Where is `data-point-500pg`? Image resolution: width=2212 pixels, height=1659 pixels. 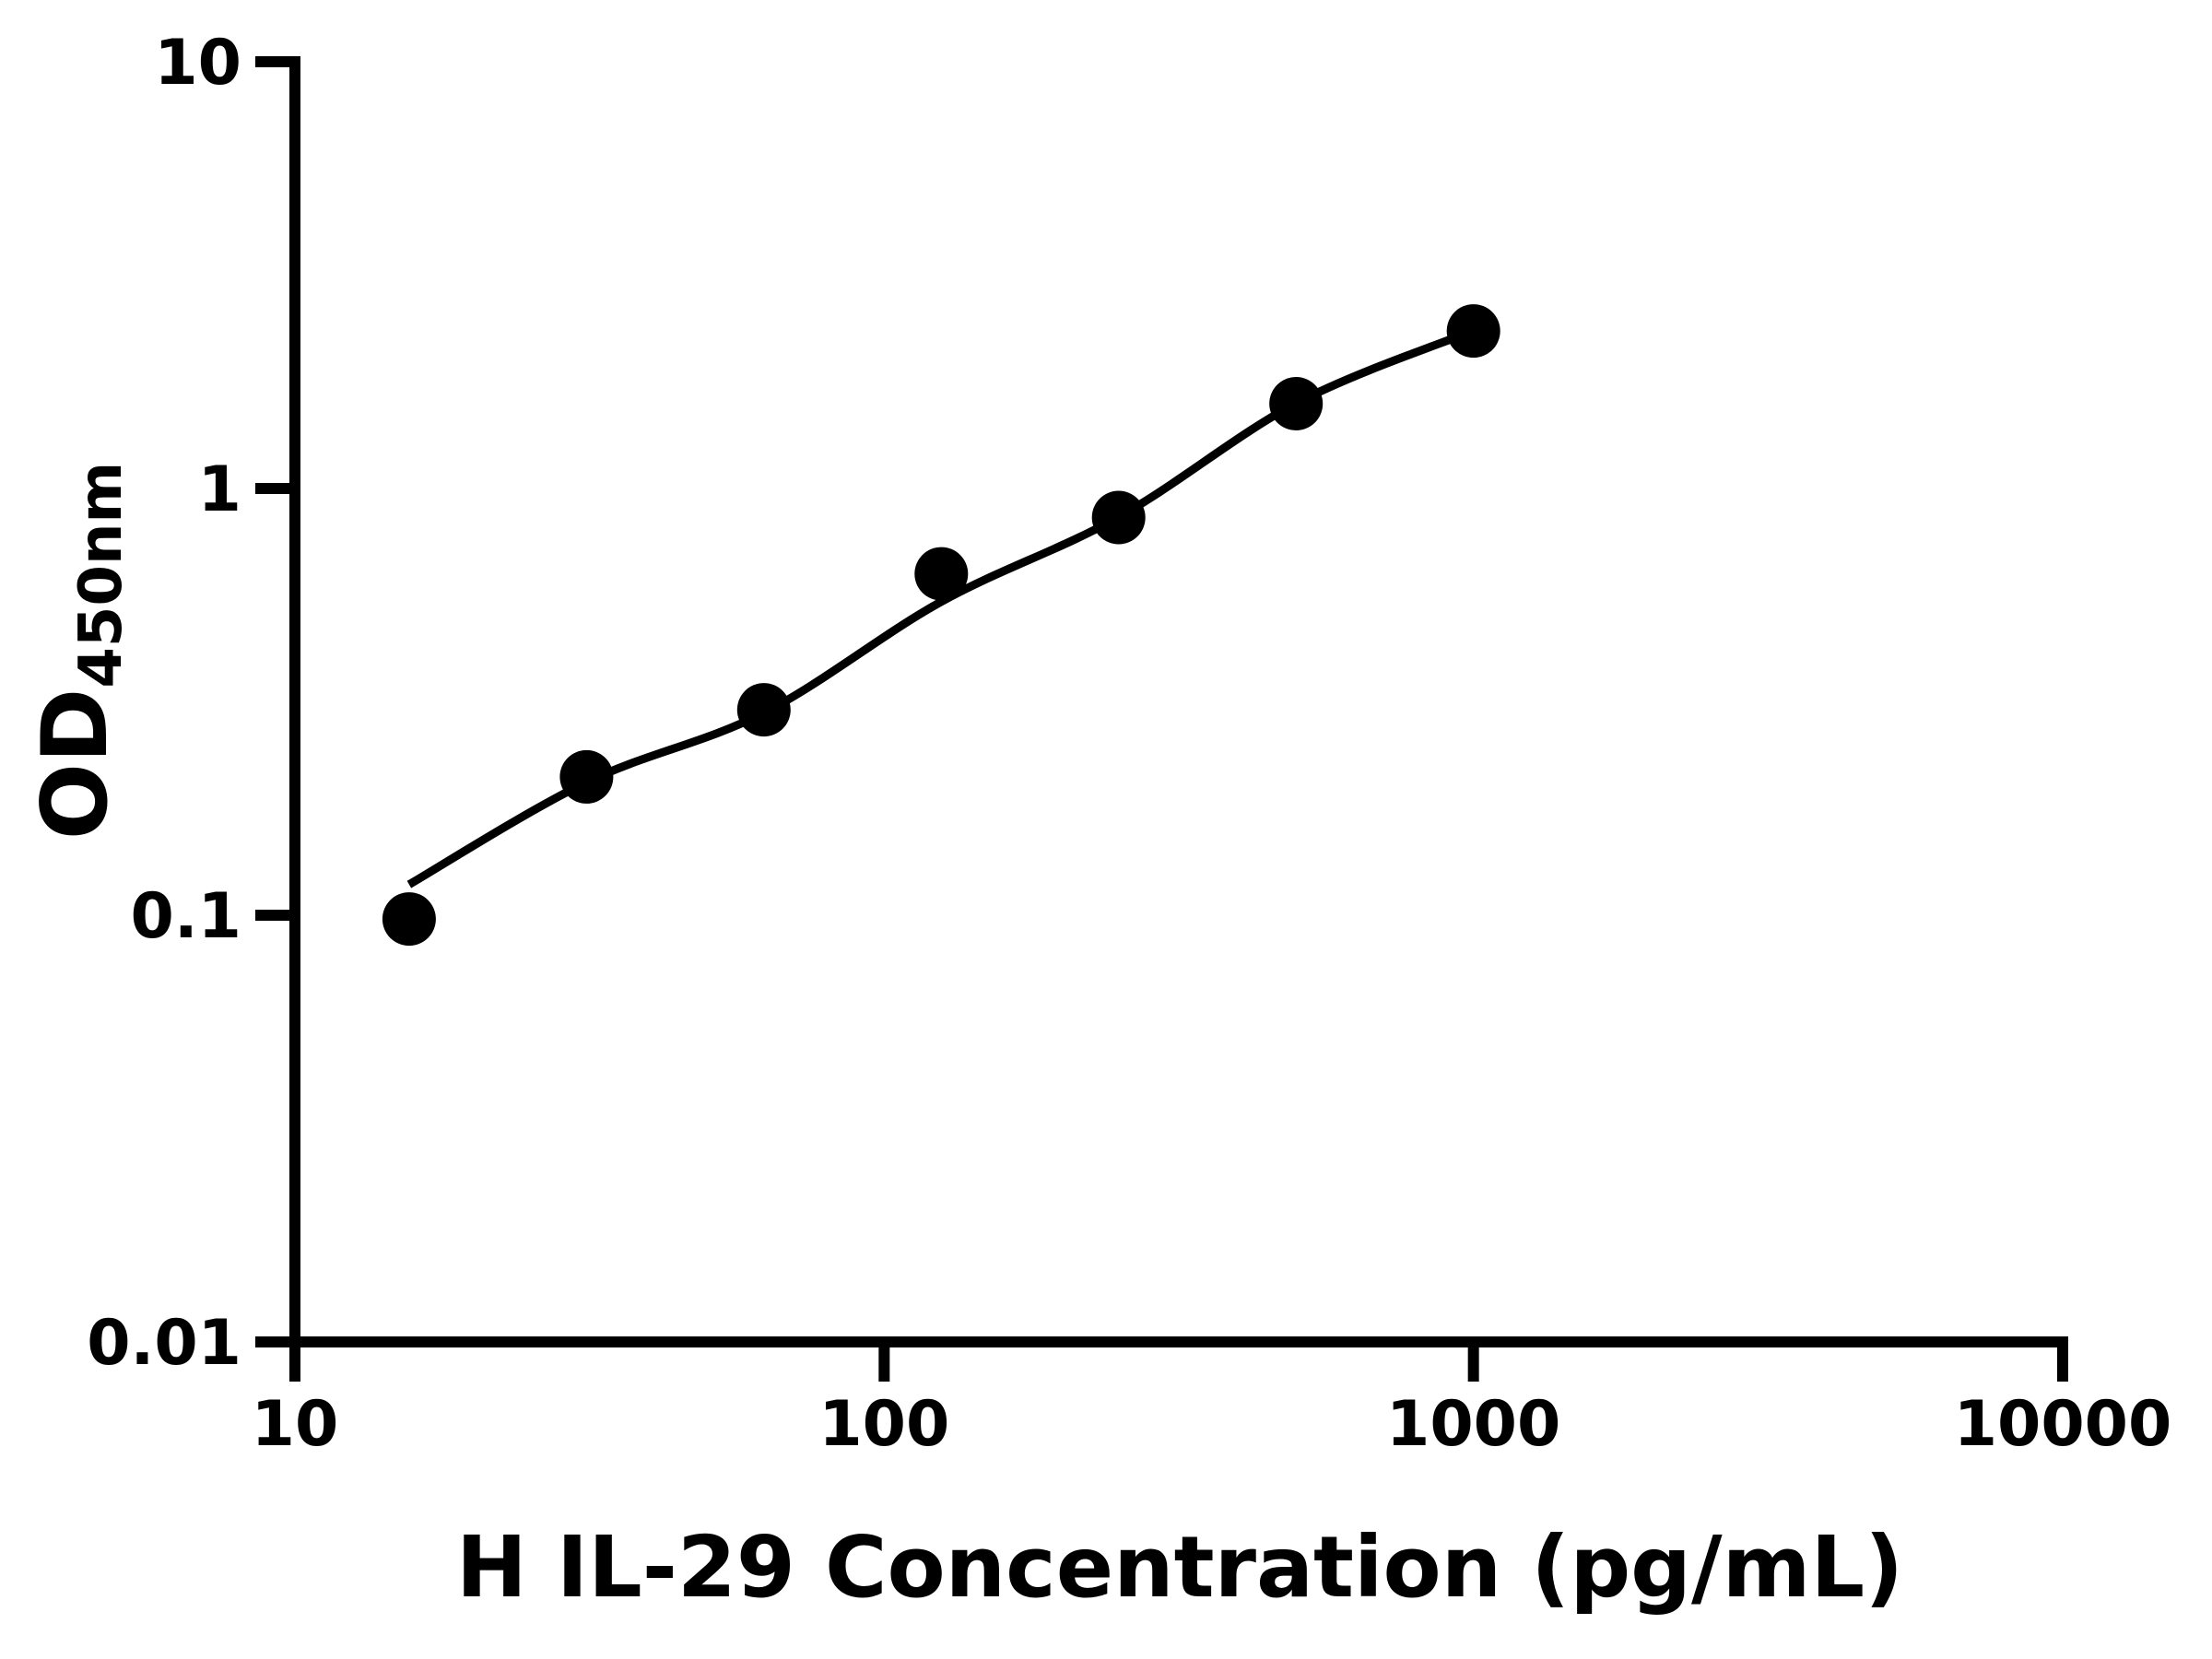
data-point-500pg is located at coordinates (1296, 403).